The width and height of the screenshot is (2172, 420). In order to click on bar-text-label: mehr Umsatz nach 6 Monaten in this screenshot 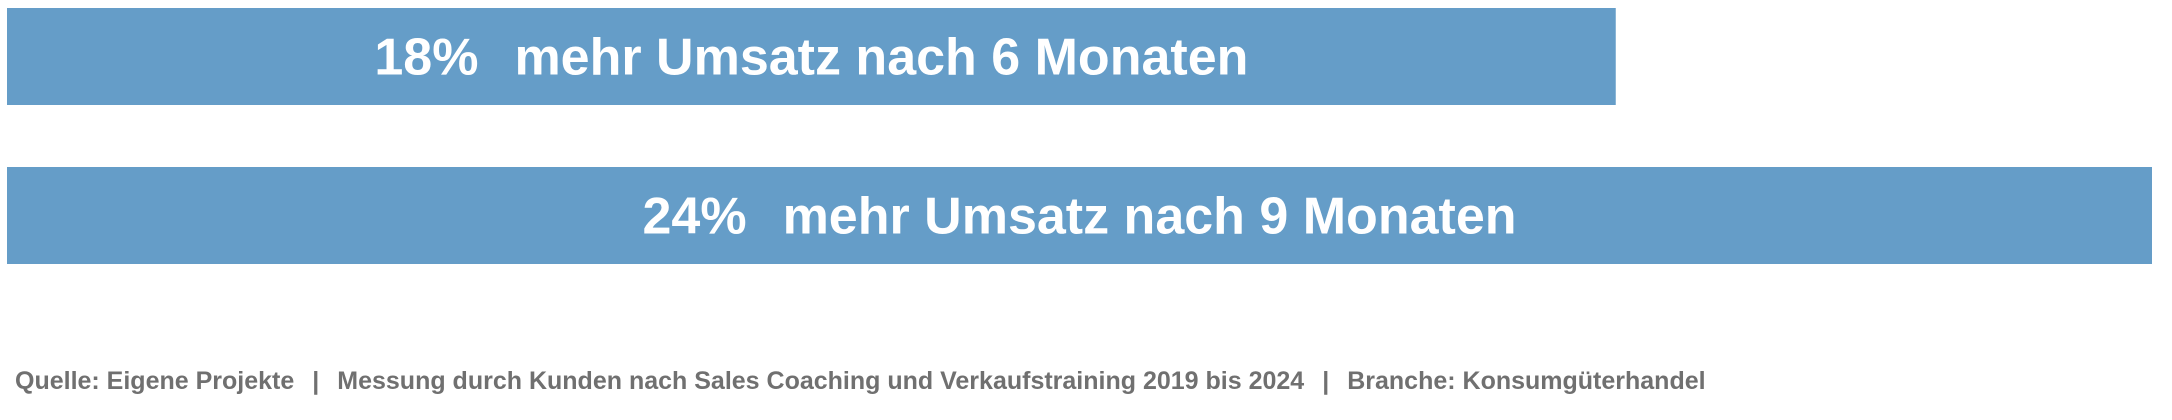, I will do `click(881, 58)`.